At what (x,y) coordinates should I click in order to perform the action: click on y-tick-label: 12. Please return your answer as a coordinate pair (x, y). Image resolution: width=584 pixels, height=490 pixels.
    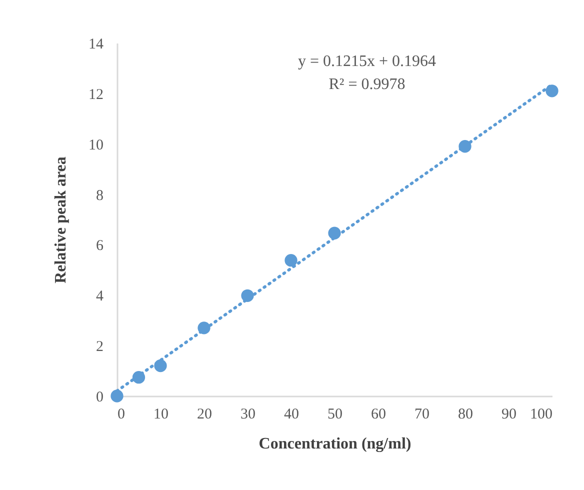
    Looking at the image, I should click on (96, 94).